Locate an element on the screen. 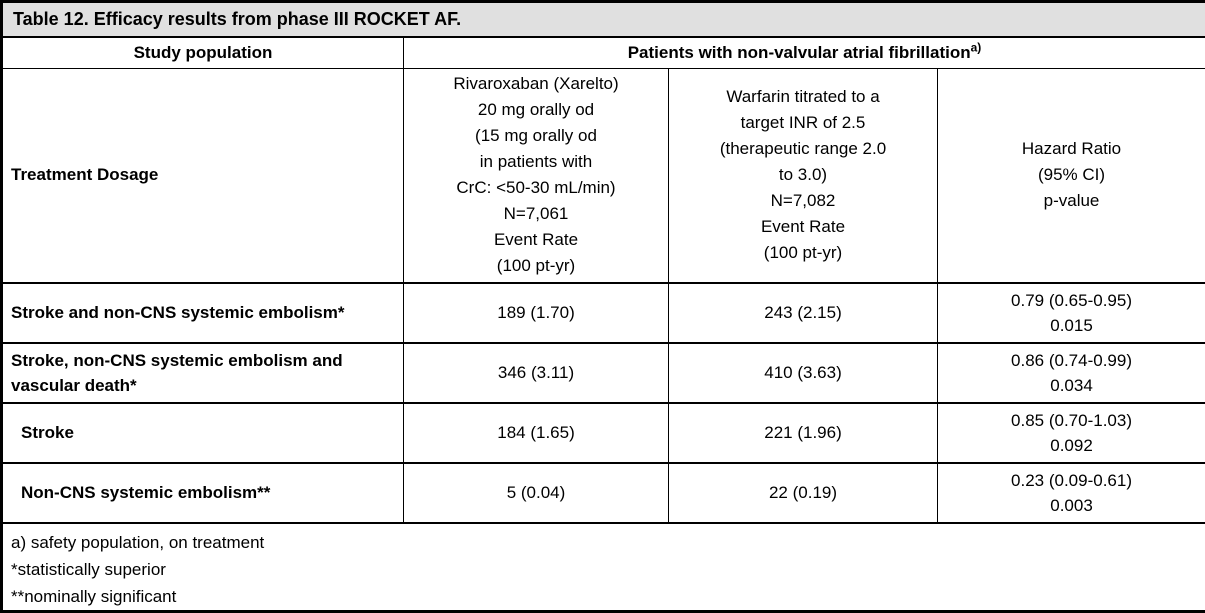  hazard-ratio-ci: 0.85 (0.70-1.03) is located at coordinates (1071, 420).